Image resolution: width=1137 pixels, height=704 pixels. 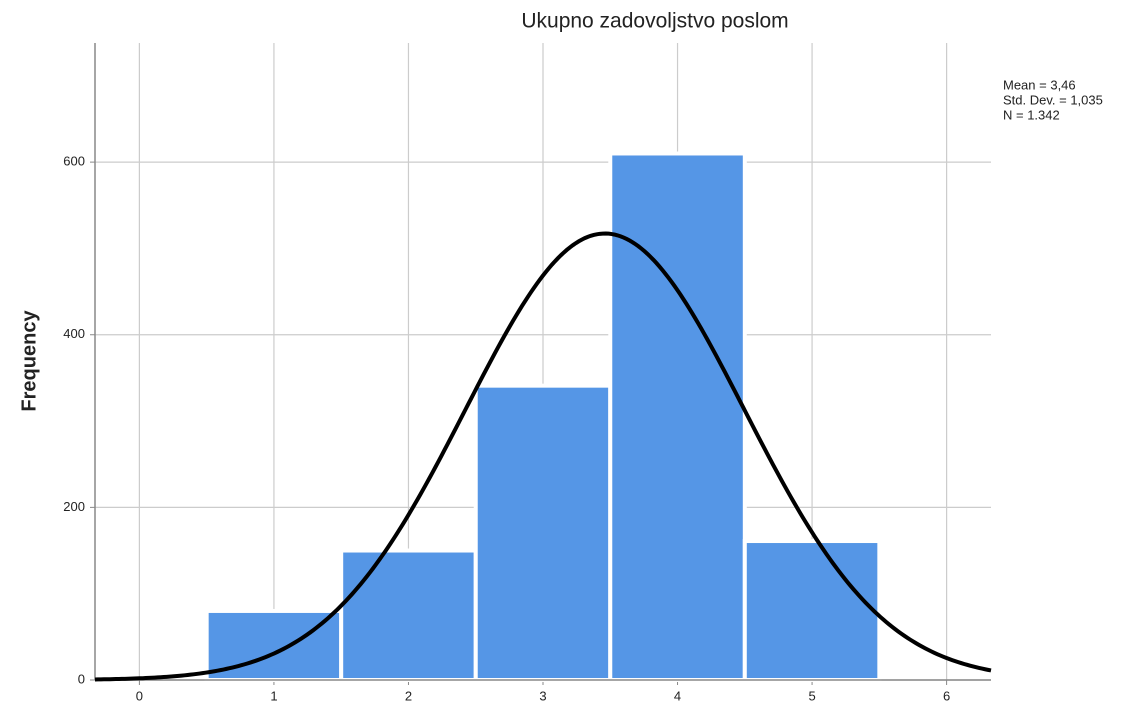 I want to click on y-tick-label: 200, so click(x=74, y=506).